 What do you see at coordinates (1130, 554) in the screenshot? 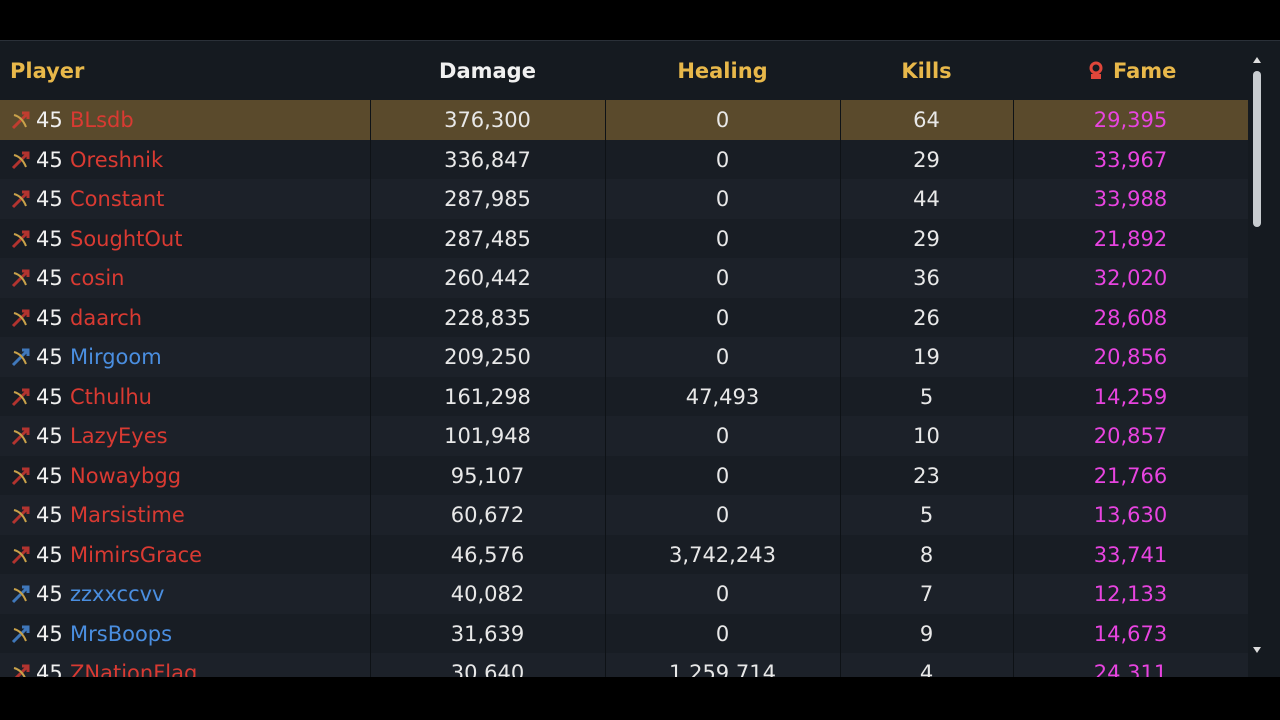
I see `fame: 33,741` at bounding box center [1130, 554].